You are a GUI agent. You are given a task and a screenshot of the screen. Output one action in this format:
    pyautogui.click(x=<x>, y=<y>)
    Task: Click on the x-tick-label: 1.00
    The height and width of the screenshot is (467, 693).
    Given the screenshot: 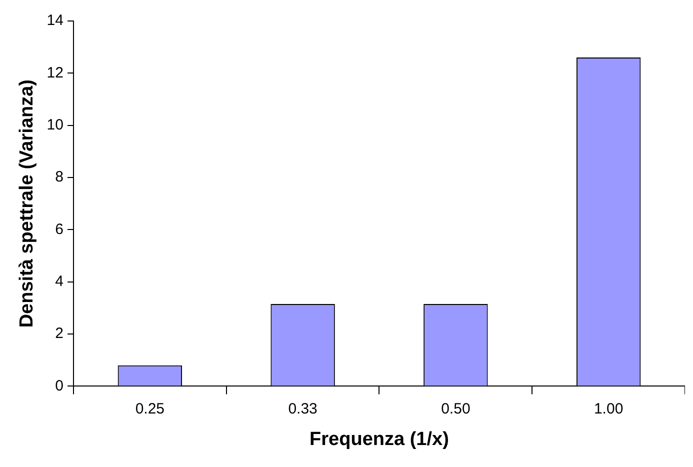 What is the action you would take?
    pyautogui.click(x=609, y=409)
    